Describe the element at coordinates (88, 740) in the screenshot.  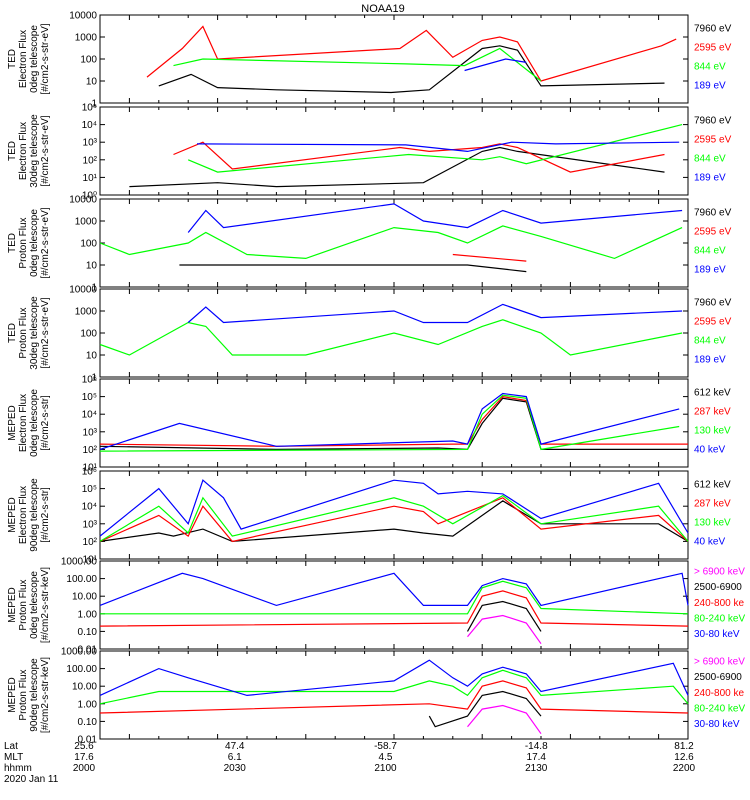
I see `y-tick-label: 0.01` at that location.